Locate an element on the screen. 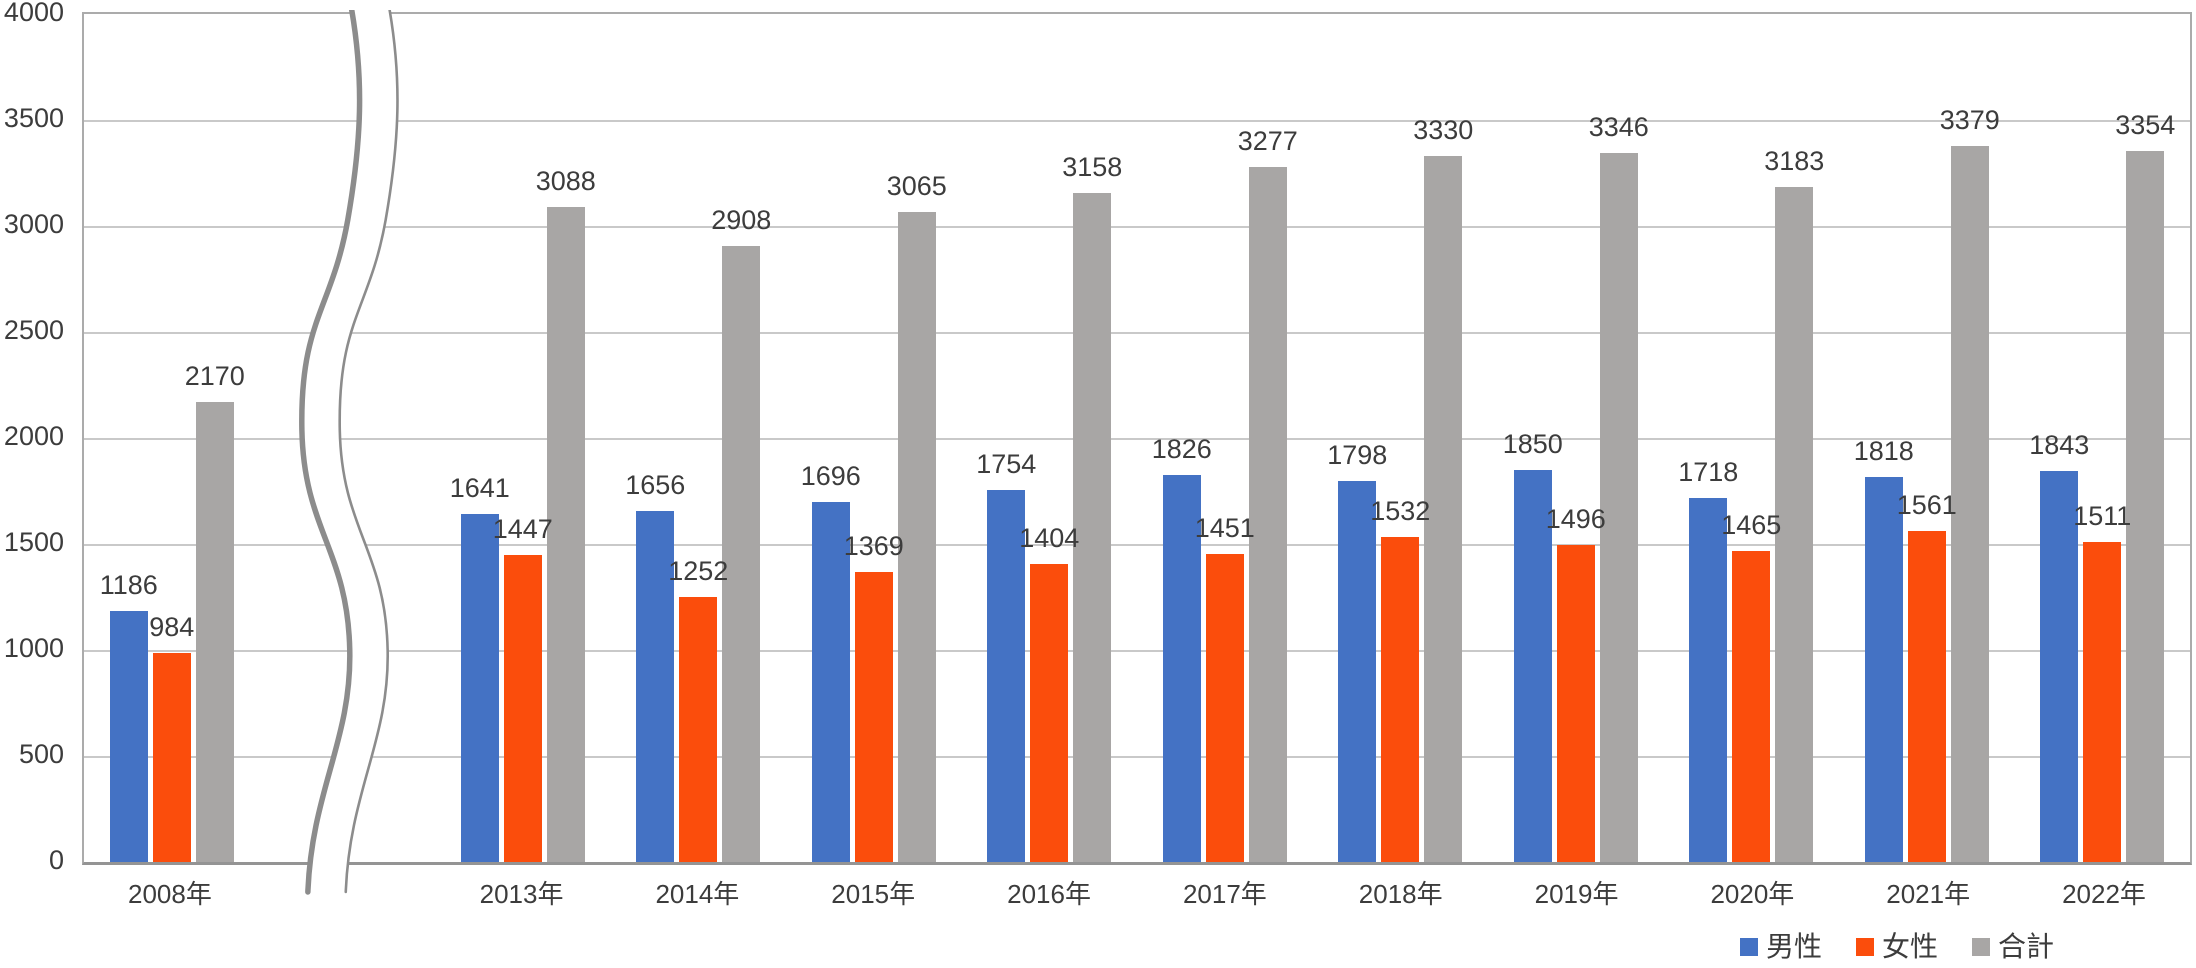  bar-合計-2014年: 2908 is located at coordinates (741, 534).